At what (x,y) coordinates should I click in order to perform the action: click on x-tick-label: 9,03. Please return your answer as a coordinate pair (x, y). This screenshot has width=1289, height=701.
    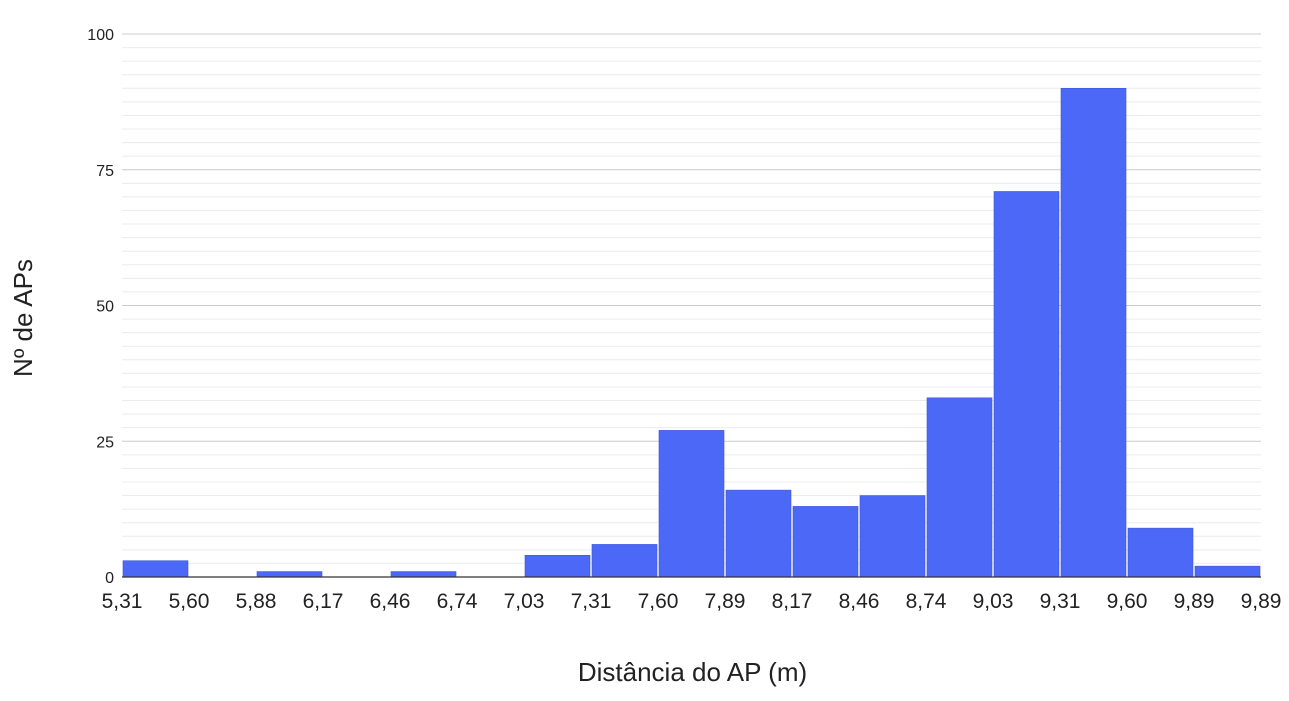
    Looking at the image, I should click on (993, 601).